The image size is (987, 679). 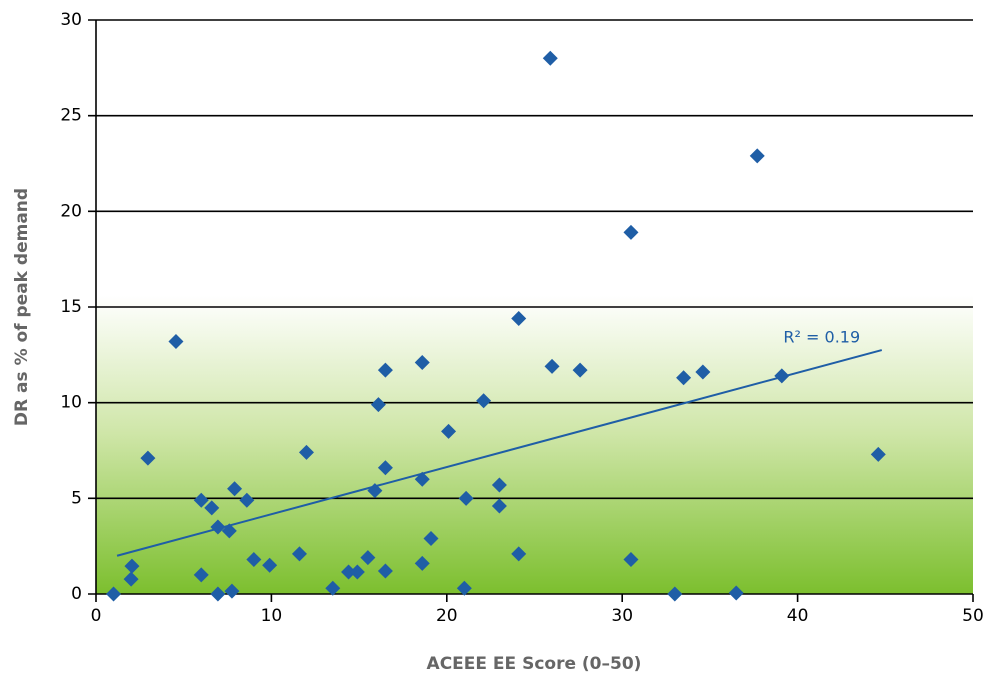 I want to click on trendline-label: R² = 0.19, so click(x=821, y=337).